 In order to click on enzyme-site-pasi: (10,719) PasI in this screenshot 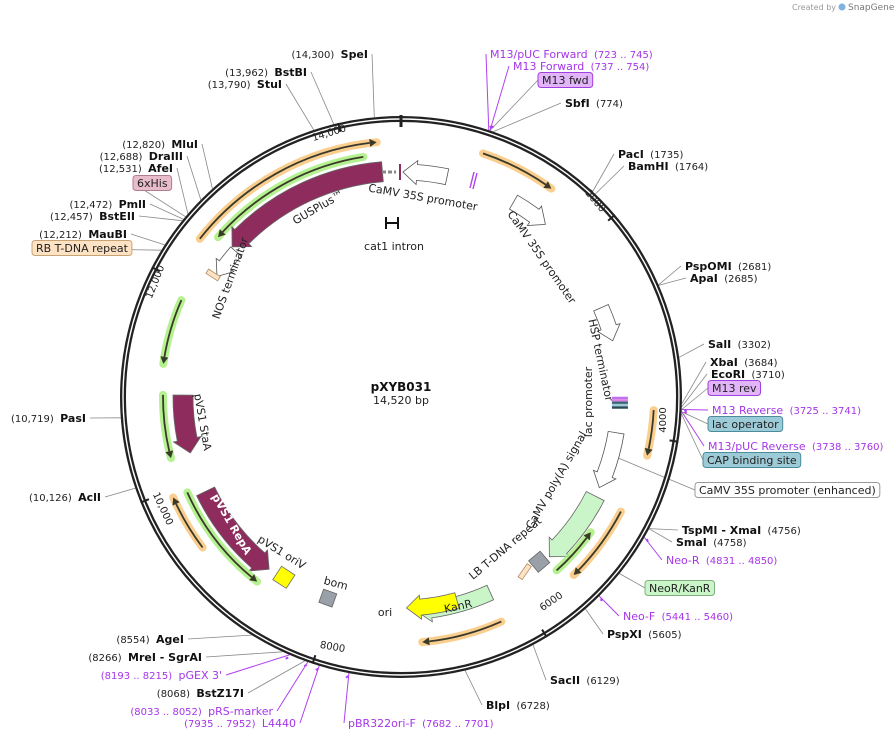, I will do `click(48, 418)`.